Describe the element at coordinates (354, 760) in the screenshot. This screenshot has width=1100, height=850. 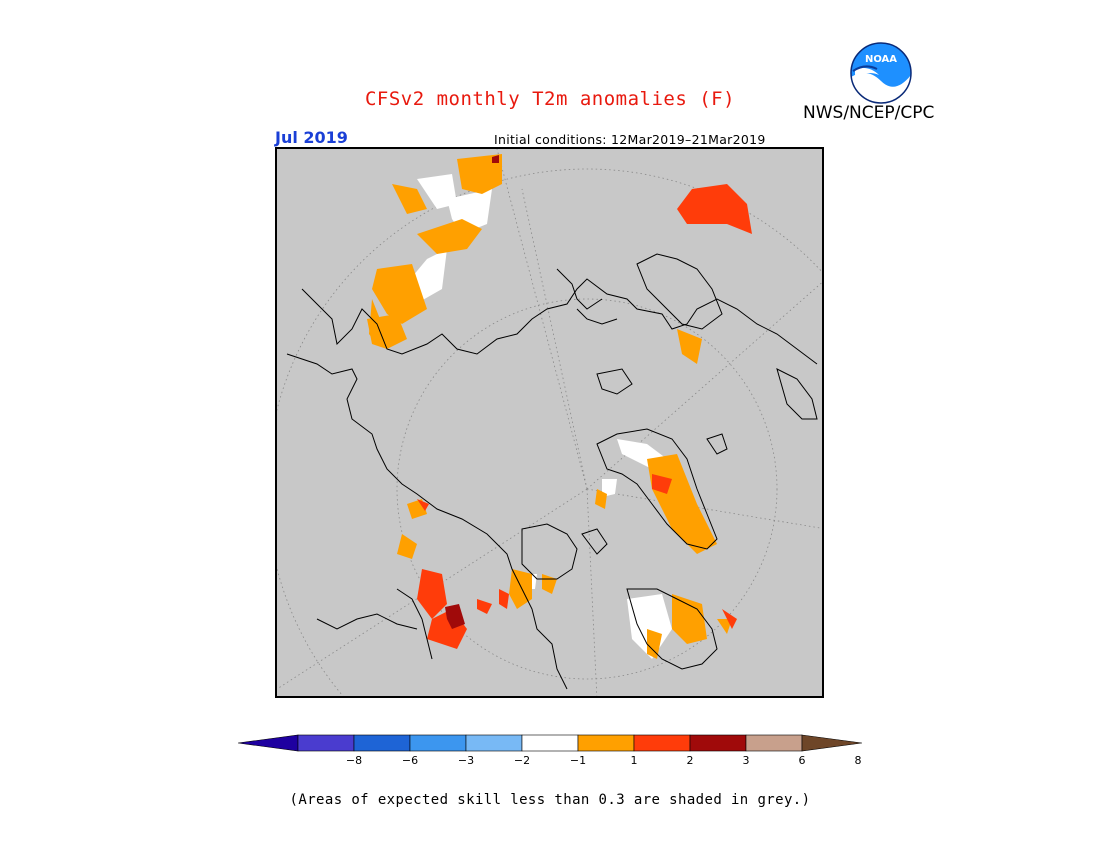
I see `colorbar-tick-label: −8` at that location.